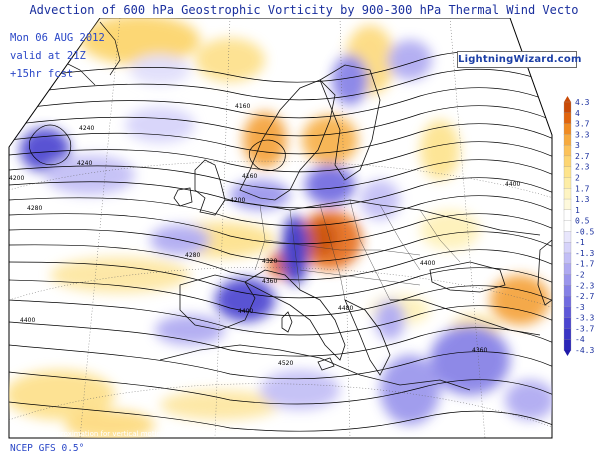 Image resolution: width=608 pixels, height=456 pixels. I want to click on scale-arrow-top, so click(567, 99).